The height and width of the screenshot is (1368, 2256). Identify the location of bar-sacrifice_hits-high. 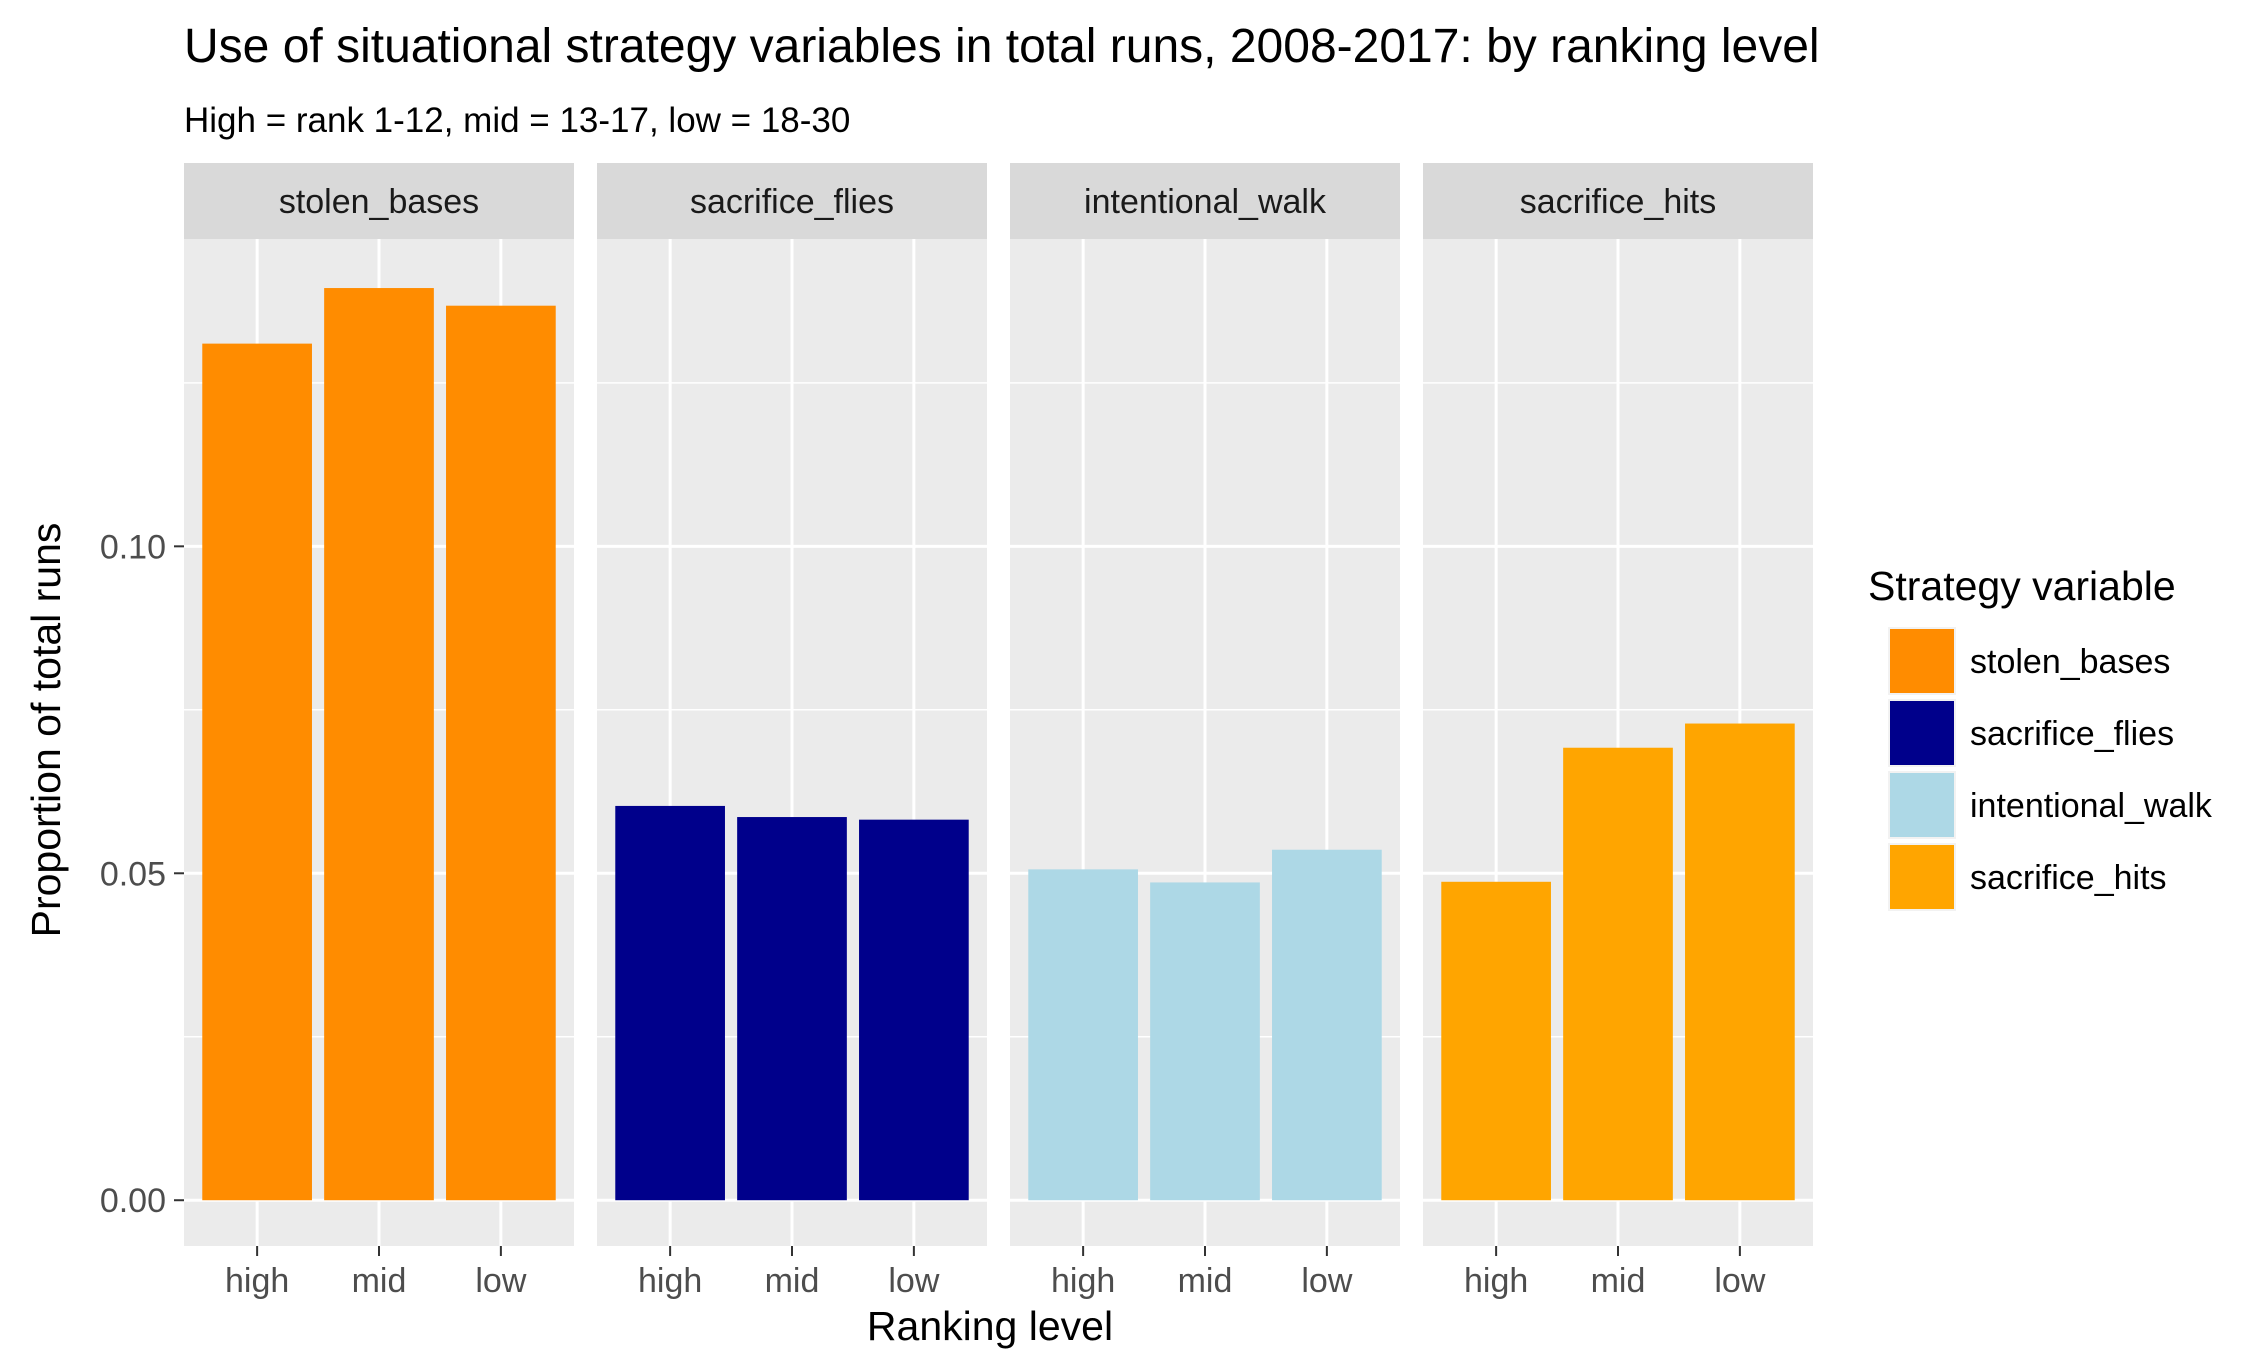
(1496, 1041).